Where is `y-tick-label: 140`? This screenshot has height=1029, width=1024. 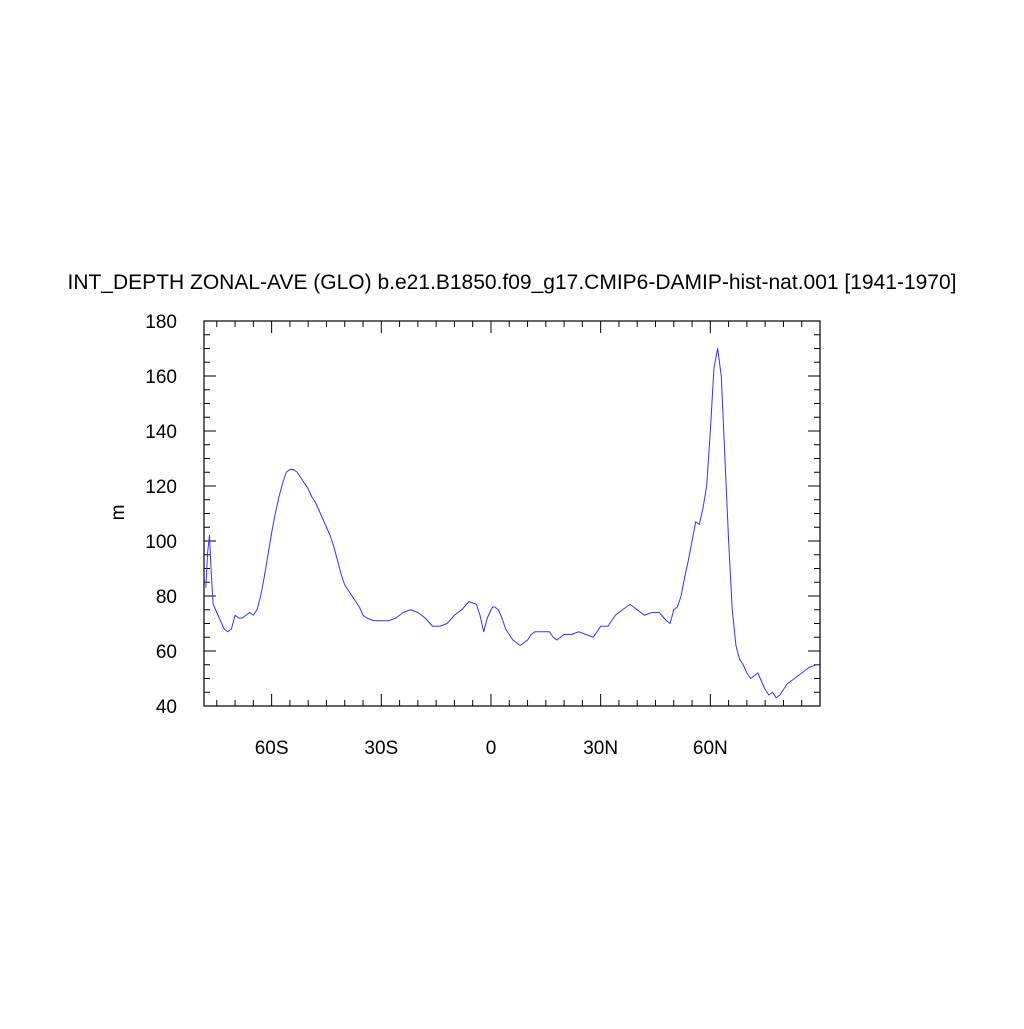 y-tick-label: 140 is located at coordinates (161, 432).